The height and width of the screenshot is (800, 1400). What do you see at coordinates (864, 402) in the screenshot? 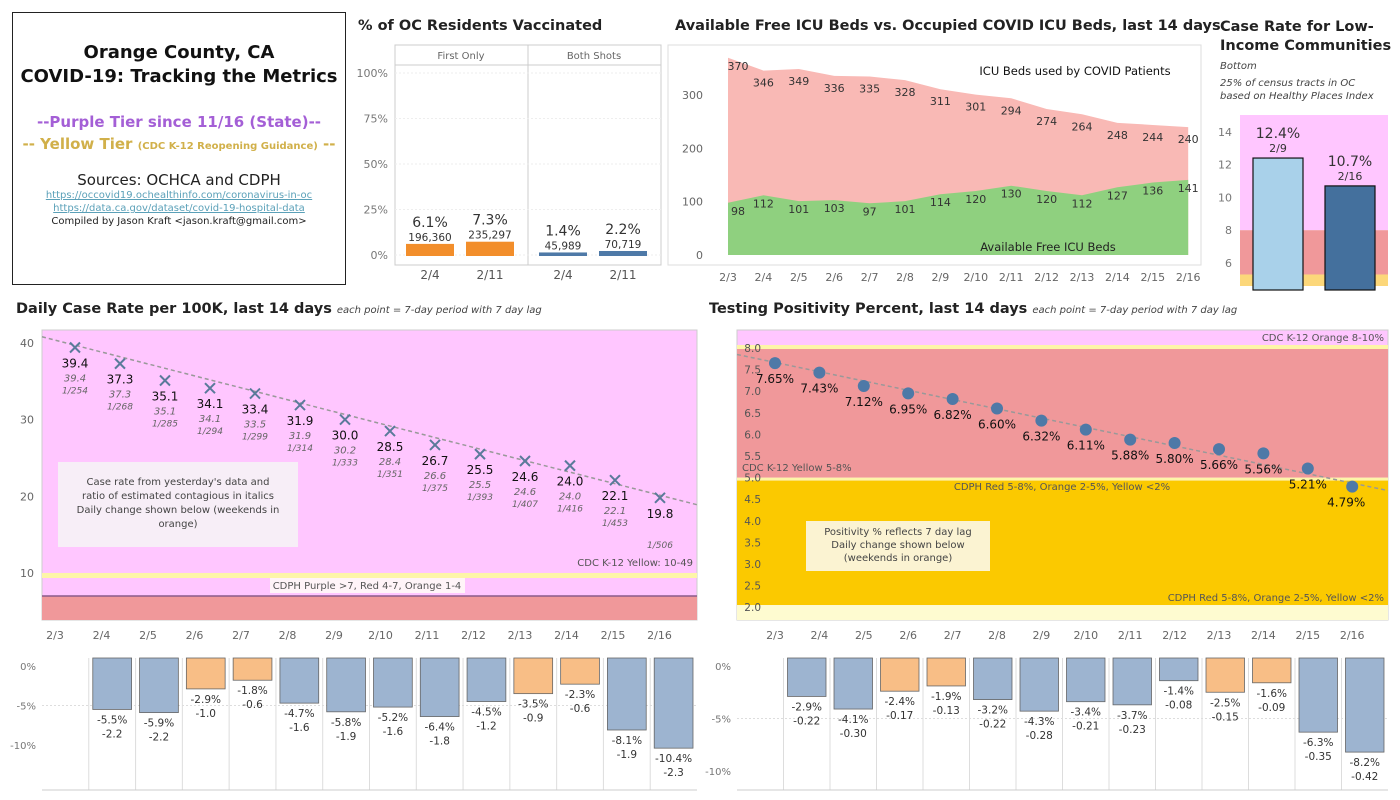
I see `positivity-value: 7.12%` at bounding box center [864, 402].